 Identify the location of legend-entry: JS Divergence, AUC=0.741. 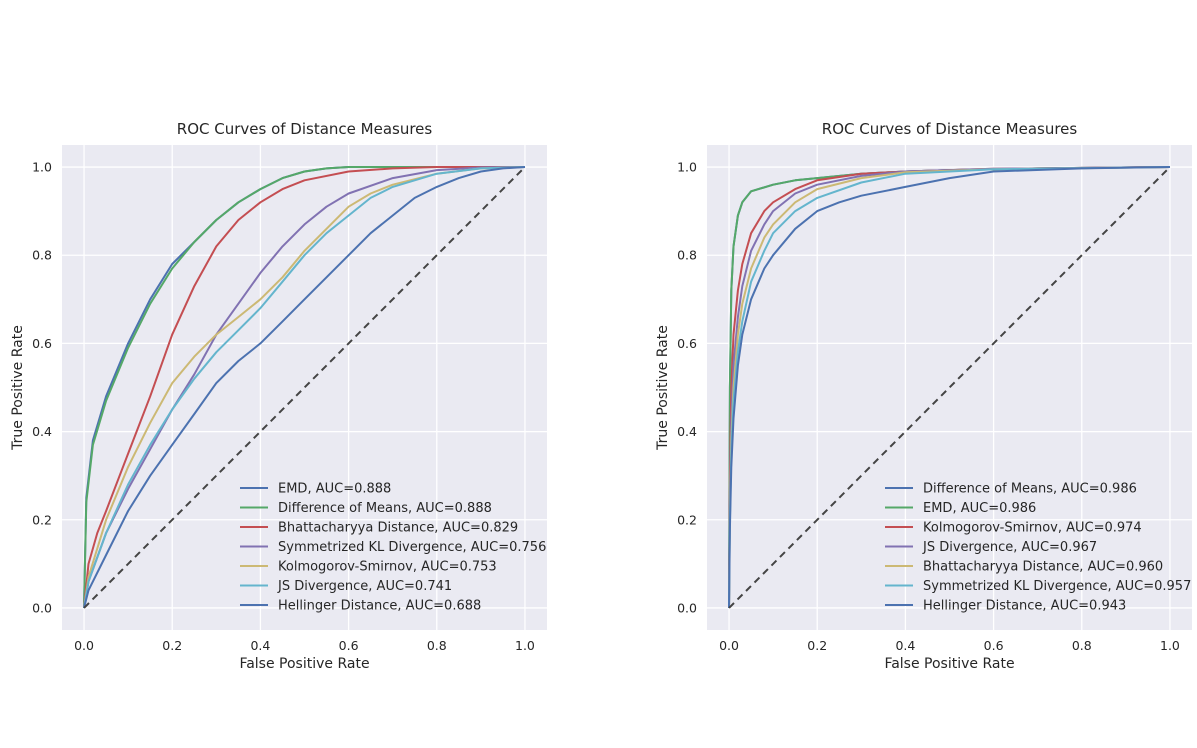
(364, 586).